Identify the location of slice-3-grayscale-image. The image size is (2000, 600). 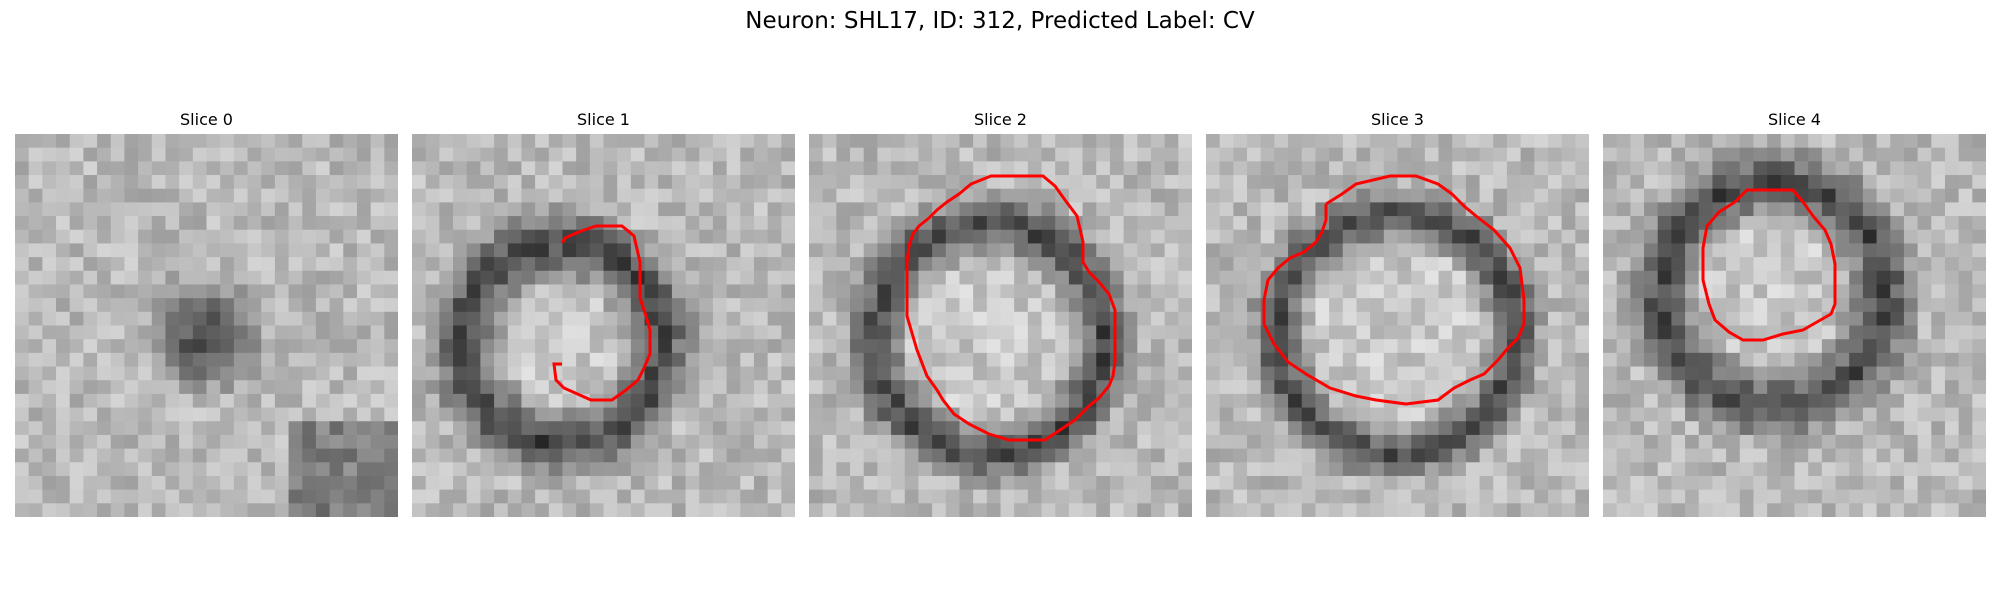
(1397, 325).